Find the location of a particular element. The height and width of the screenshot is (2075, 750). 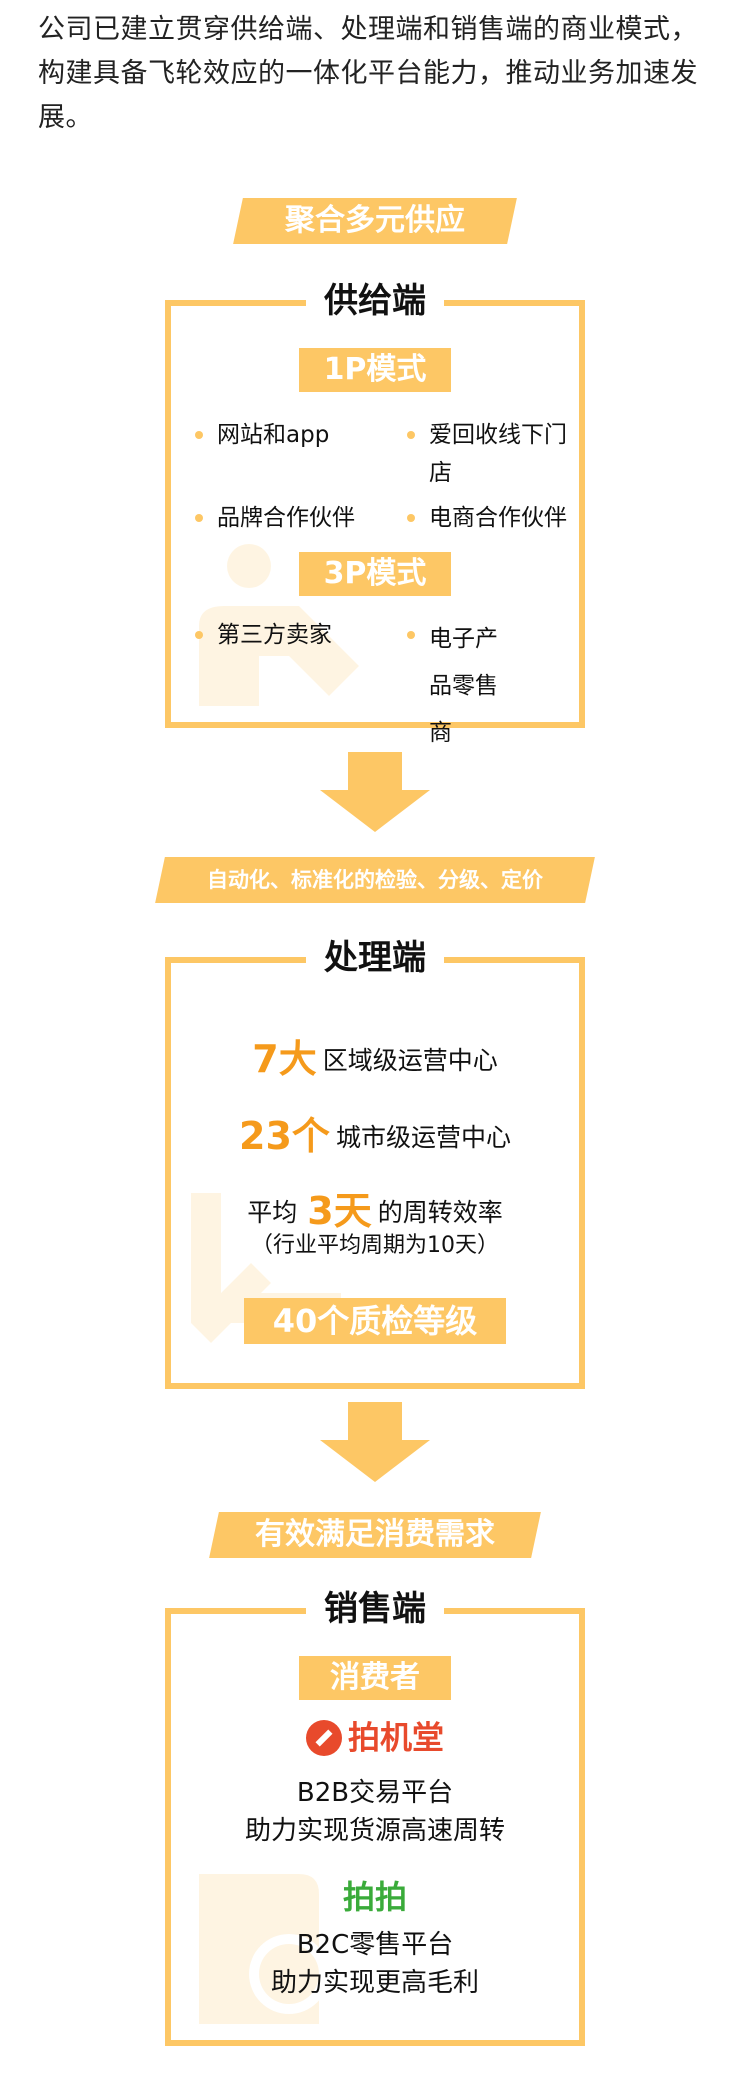

stat-turnover: 平均 3天 的周转效率 is located at coordinates (375, 1211).